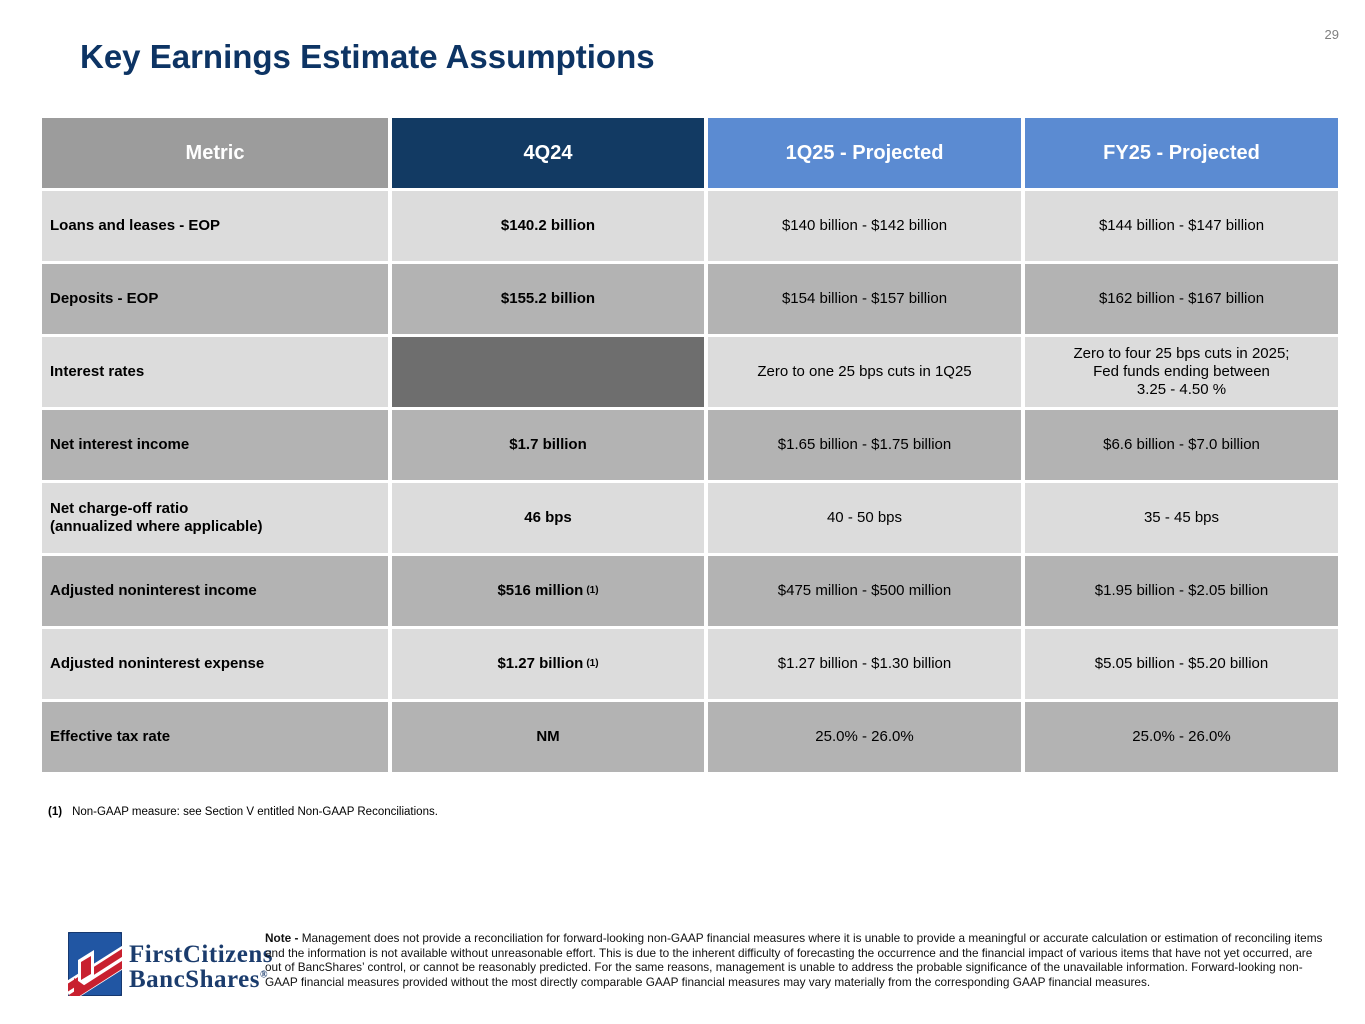  I want to click on metric-label: Adjusted noninterest income, so click(215, 591).